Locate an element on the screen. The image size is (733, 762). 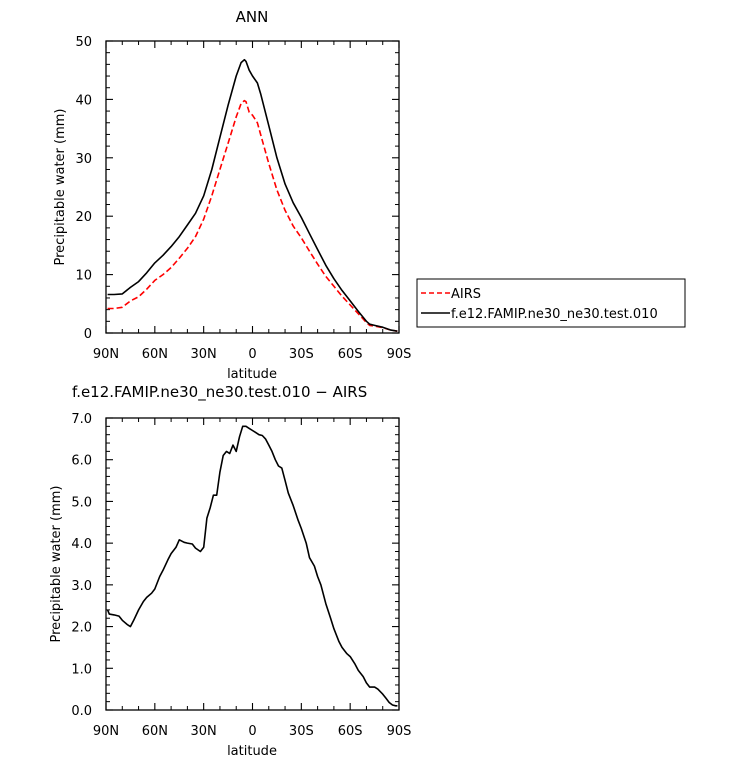
series-line-airs is located at coordinates (252, 215).